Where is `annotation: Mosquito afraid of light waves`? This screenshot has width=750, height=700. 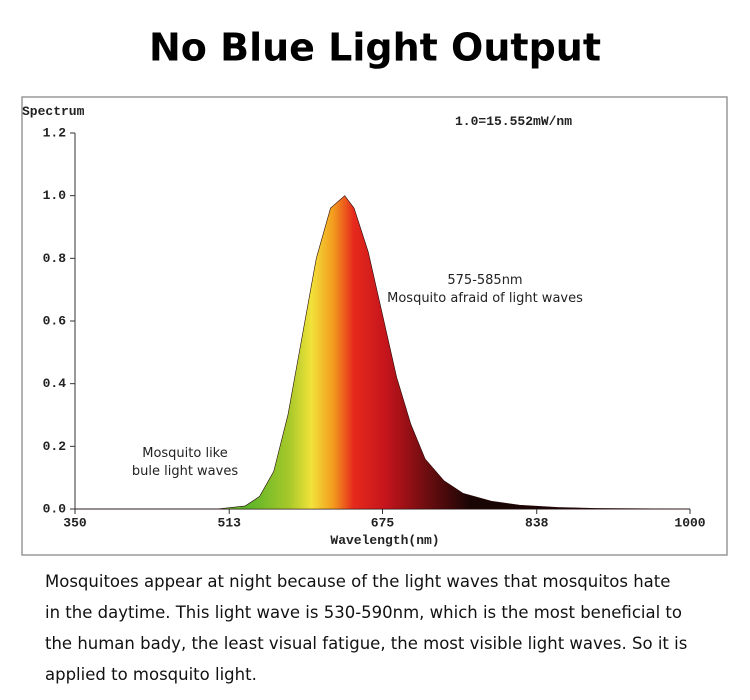
annotation: Mosquito afraid of light waves is located at coordinates (485, 298).